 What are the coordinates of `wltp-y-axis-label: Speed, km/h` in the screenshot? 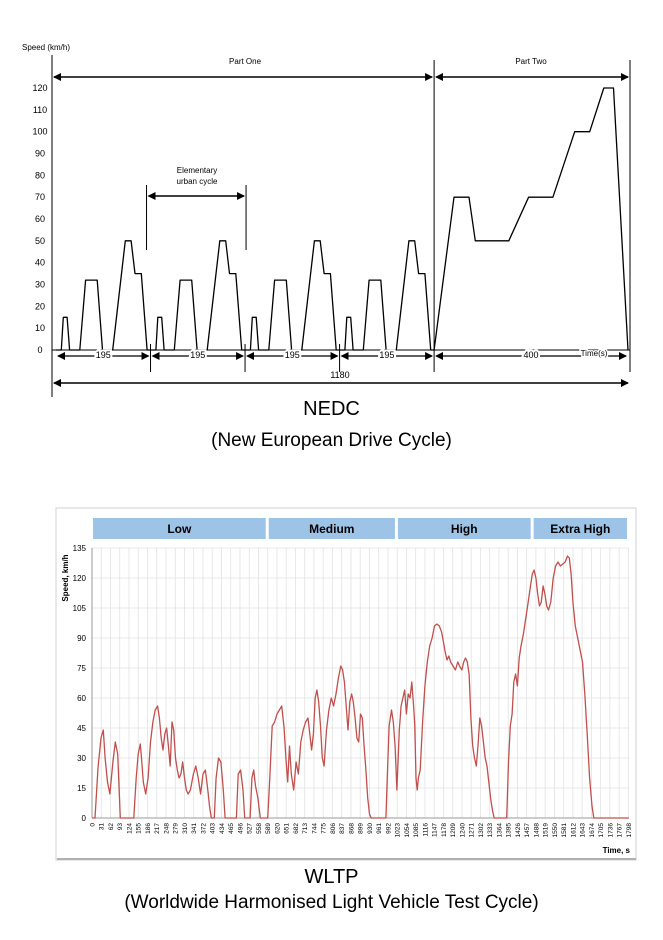 It's located at (65, 577).